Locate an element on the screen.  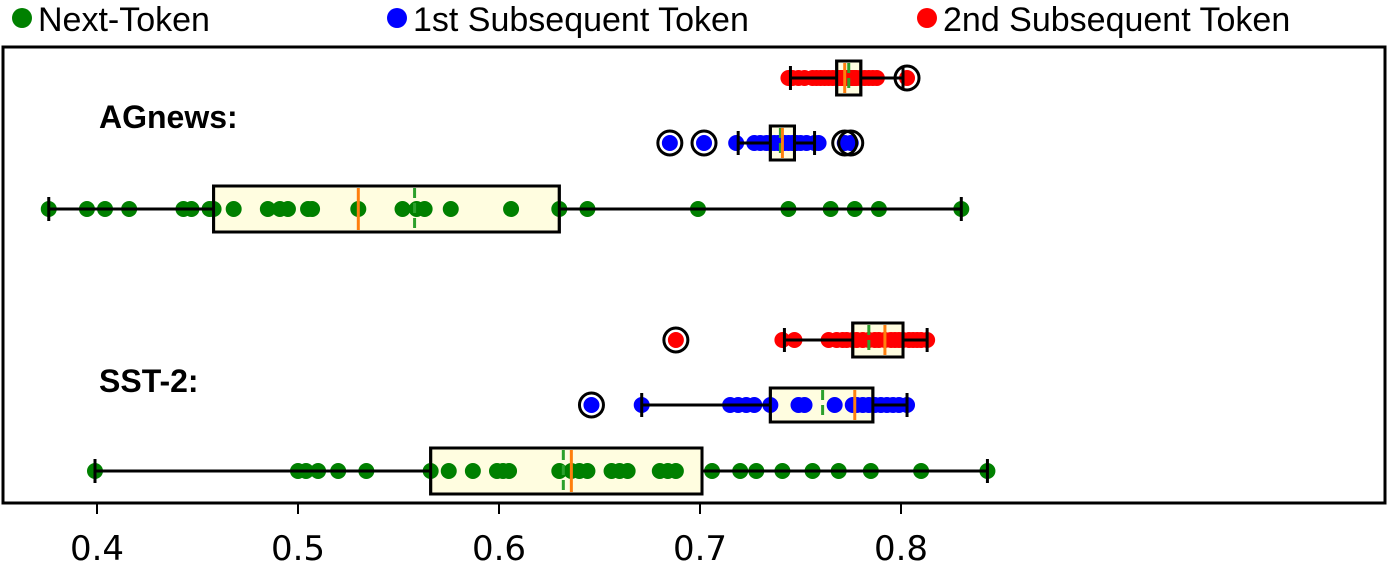
x-tick-label: 0.8 is located at coordinates (901, 549).